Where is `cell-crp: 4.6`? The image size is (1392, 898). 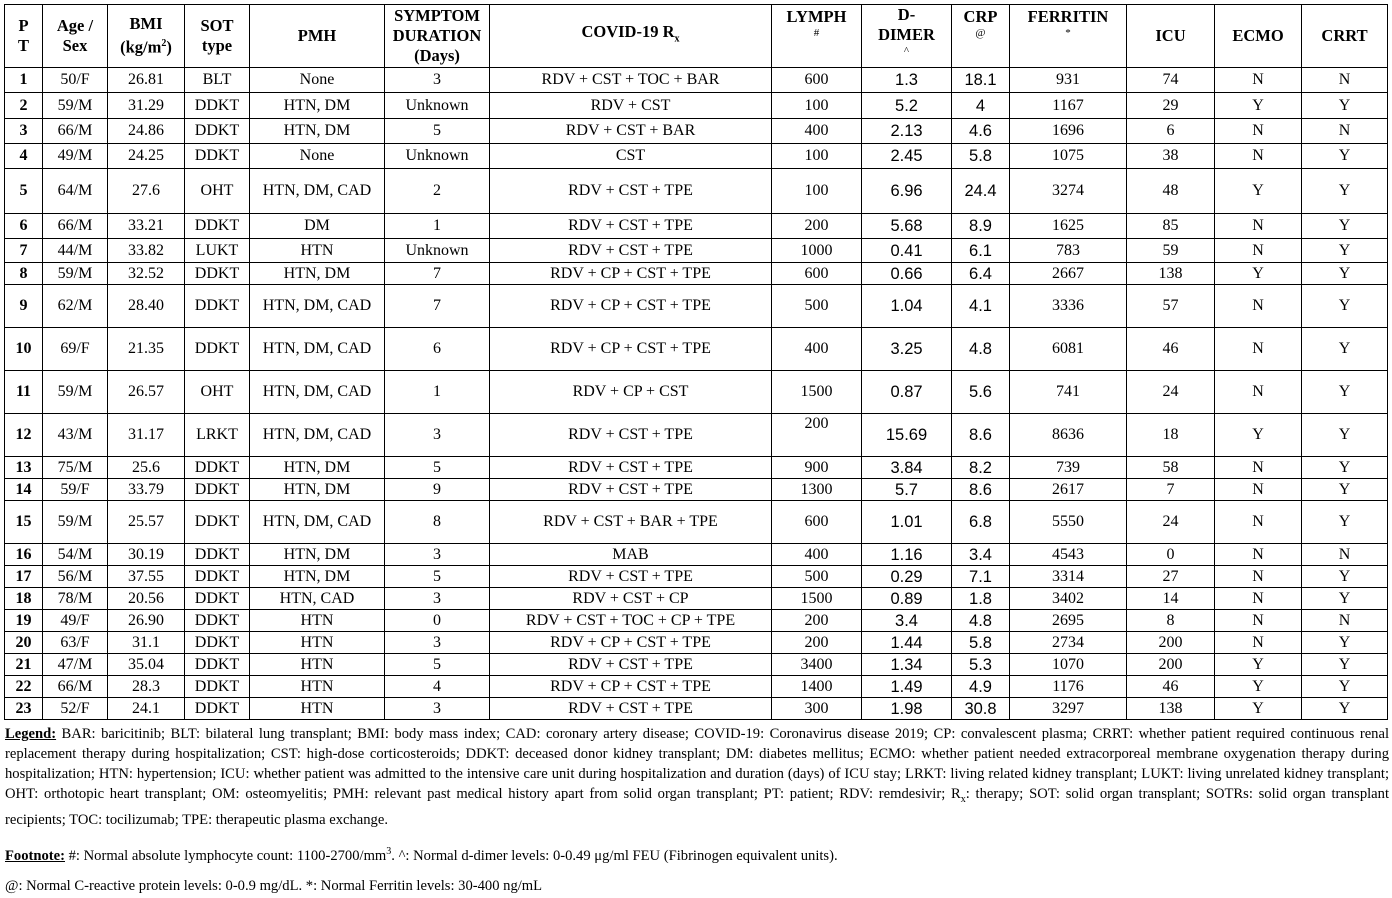
cell-crp: 4.6 is located at coordinates (980, 131).